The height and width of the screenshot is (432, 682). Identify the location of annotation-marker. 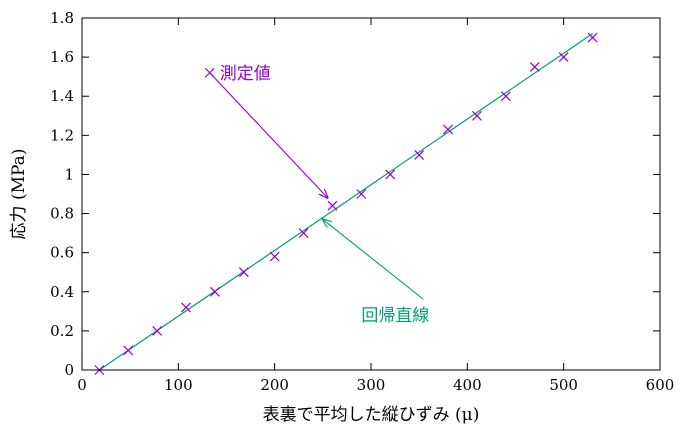
(209, 72).